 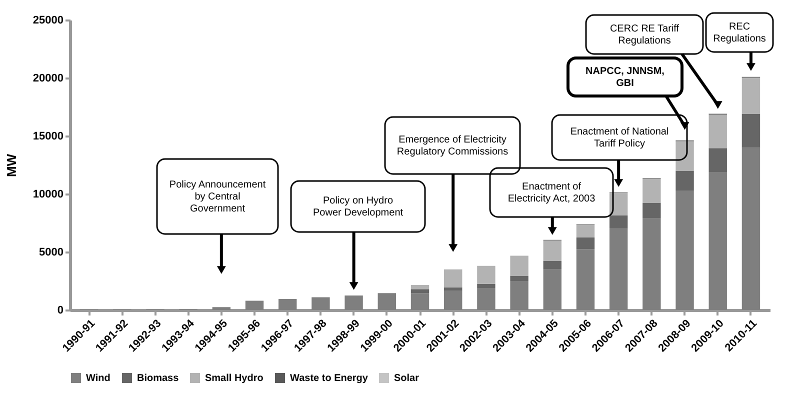 What do you see at coordinates (11, 165) in the screenshot?
I see `y-axis-title: MW` at bounding box center [11, 165].